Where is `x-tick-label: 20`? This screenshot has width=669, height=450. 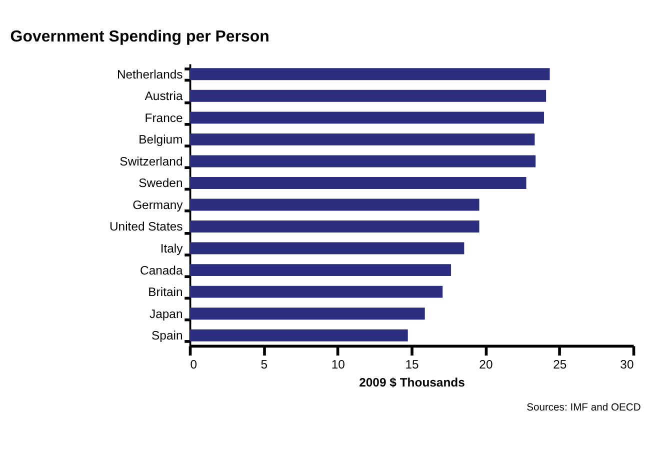 x-tick-label: 20 is located at coordinates (486, 365).